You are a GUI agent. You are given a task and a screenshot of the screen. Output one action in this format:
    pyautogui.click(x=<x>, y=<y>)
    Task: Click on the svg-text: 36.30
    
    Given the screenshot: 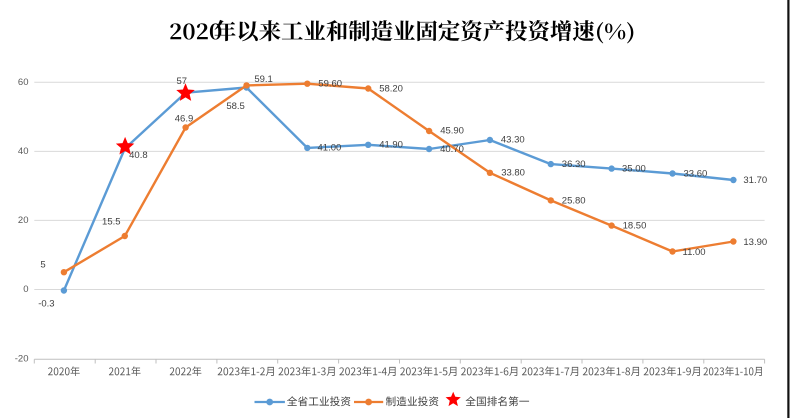 What is the action you would take?
    pyautogui.click(x=574, y=164)
    